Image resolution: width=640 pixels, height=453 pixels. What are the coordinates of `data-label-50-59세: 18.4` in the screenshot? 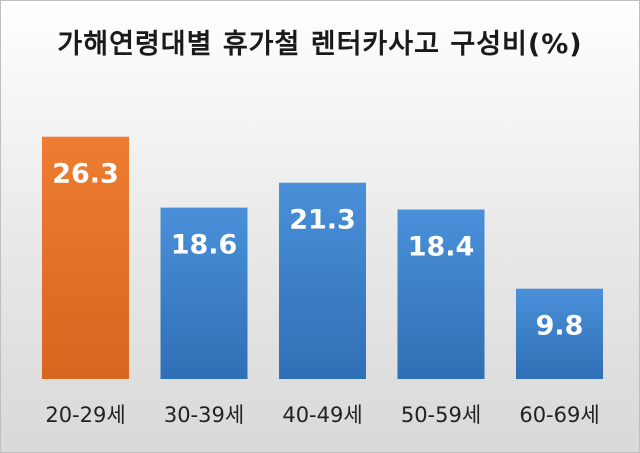 It's located at (441, 247).